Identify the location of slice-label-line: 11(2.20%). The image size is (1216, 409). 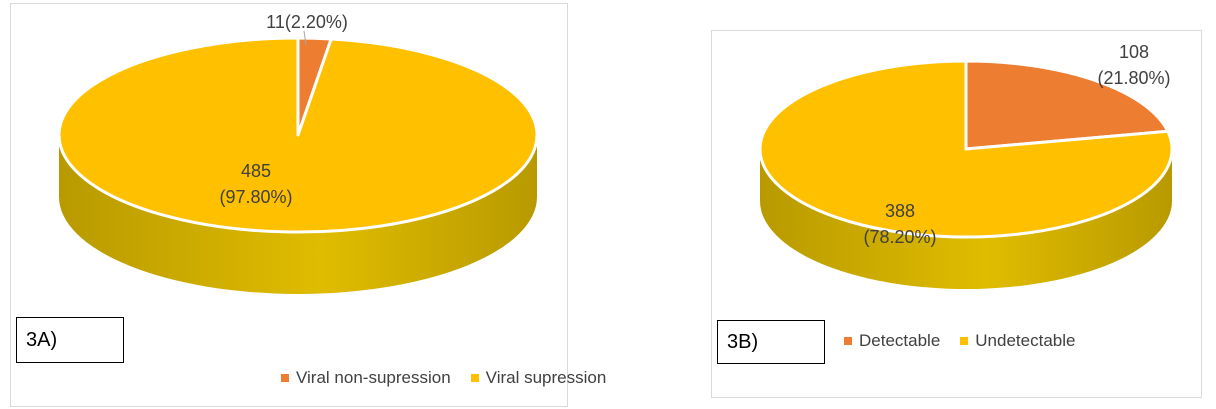
(307, 22).